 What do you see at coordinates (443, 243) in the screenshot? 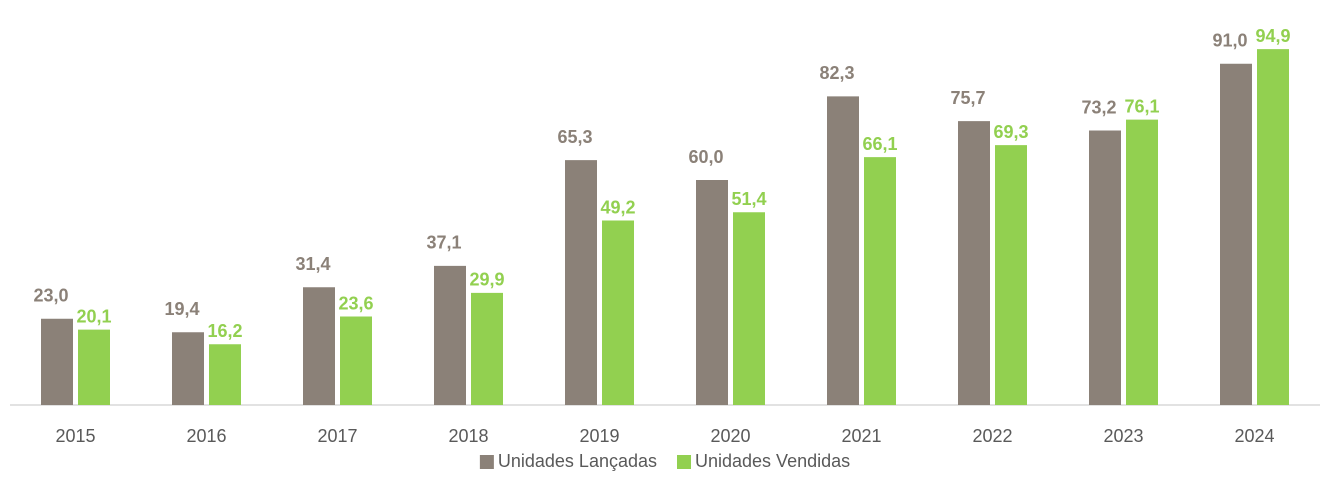
I see `data-label: 37,1` at bounding box center [443, 243].